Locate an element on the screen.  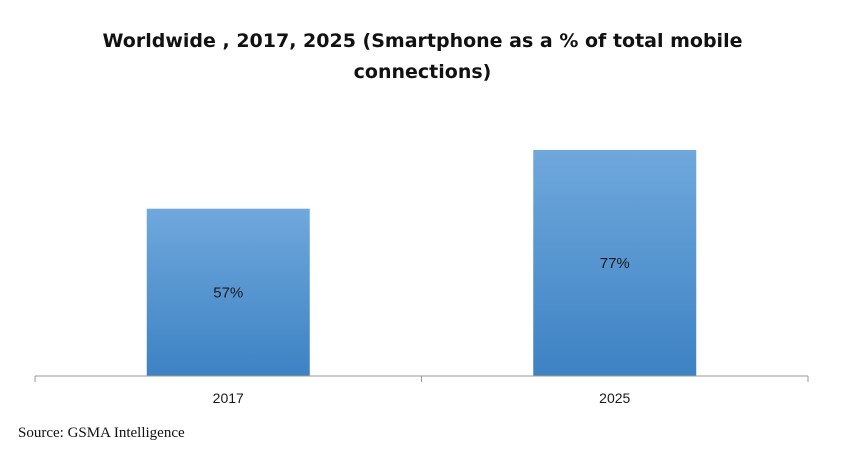
data-label-2017: 57% is located at coordinates (228, 292).